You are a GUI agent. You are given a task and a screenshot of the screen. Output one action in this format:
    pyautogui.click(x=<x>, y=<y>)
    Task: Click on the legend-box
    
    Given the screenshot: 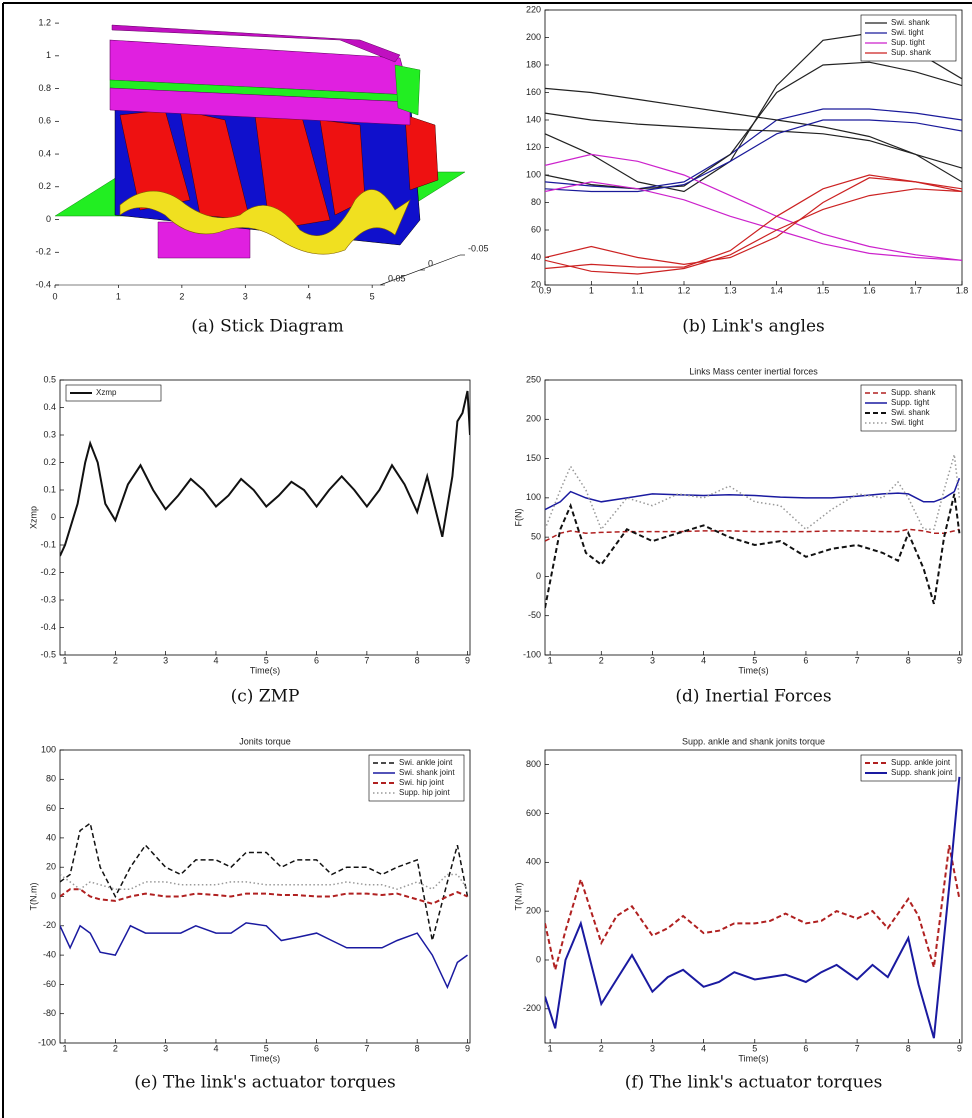 What is the action you would take?
    pyautogui.click(x=113, y=393)
    